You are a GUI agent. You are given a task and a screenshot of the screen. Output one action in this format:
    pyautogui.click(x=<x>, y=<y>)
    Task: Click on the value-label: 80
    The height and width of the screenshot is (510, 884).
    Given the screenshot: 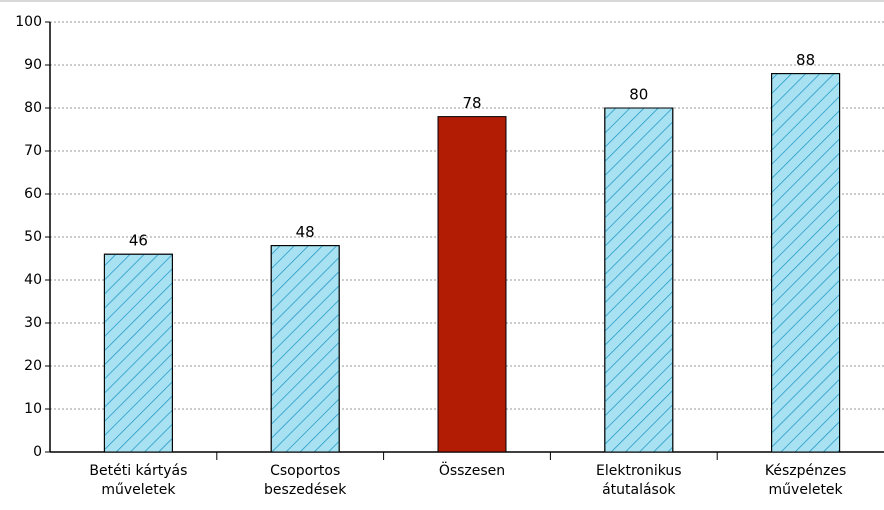 What is the action you would take?
    pyautogui.click(x=638, y=95)
    